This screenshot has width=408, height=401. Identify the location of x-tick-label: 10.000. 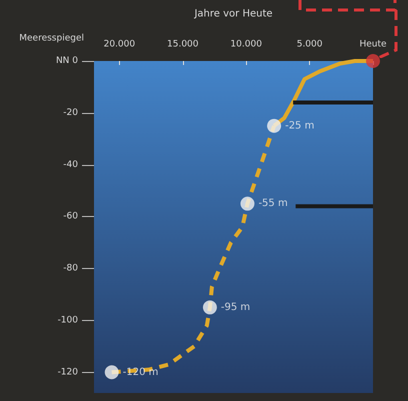
(246, 45).